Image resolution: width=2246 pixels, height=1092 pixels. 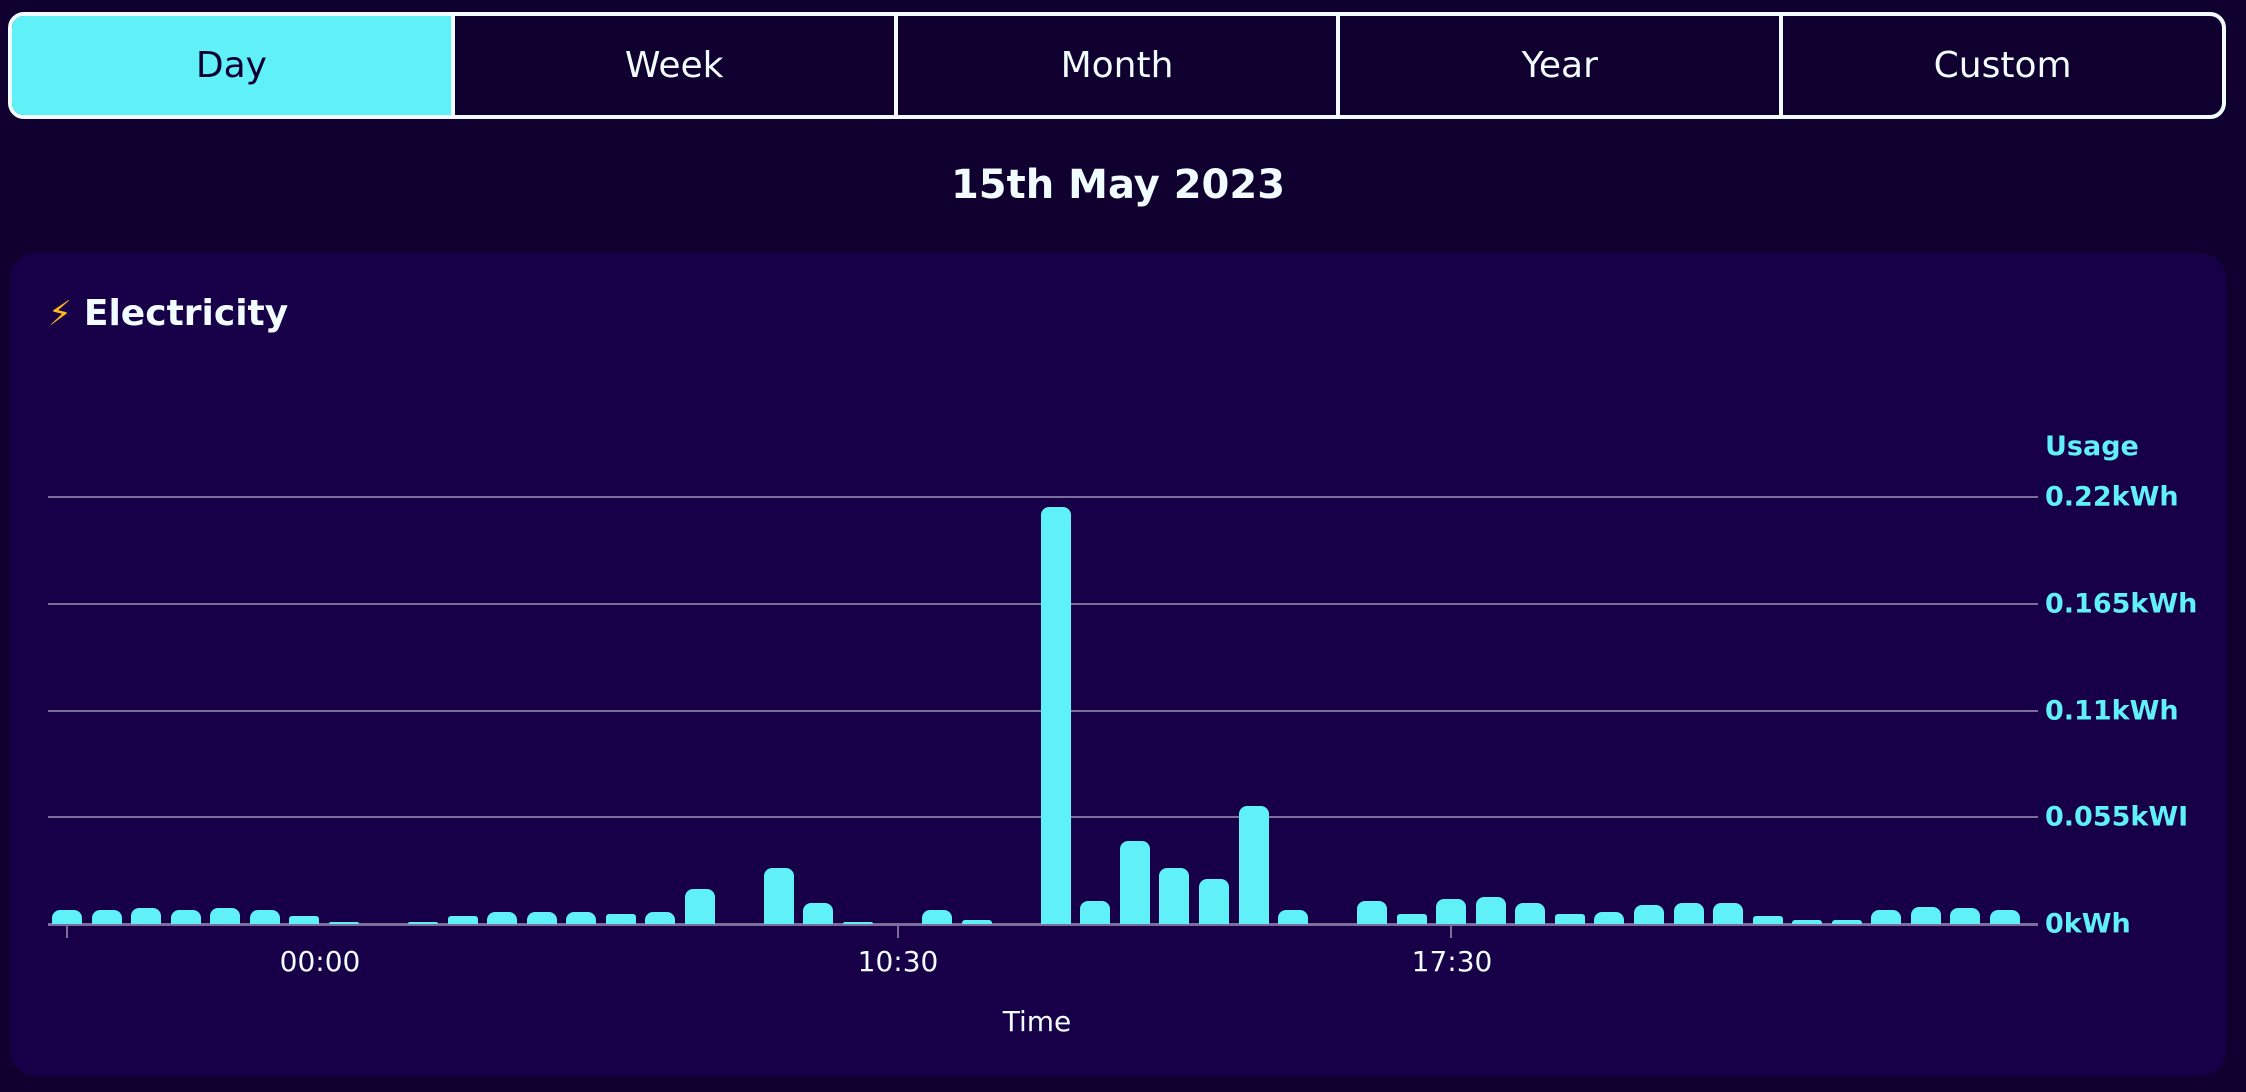 What do you see at coordinates (60, 313) in the screenshot?
I see `lightning-bolt-icon: ⚡` at bounding box center [60, 313].